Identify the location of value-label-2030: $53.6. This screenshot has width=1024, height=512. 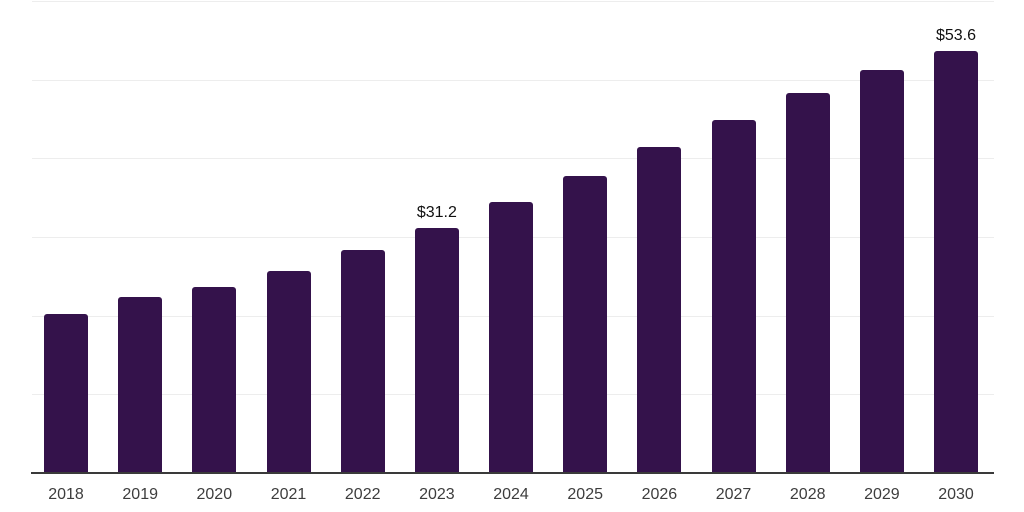
(956, 36).